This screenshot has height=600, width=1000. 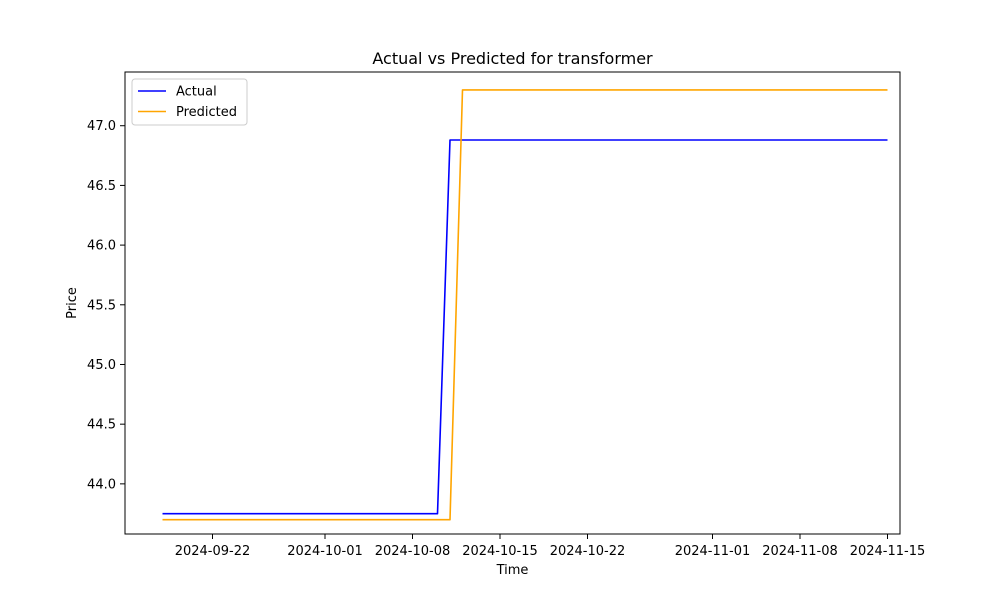 I want to click on x-tick-label: 2024-11-15, so click(x=888, y=551).